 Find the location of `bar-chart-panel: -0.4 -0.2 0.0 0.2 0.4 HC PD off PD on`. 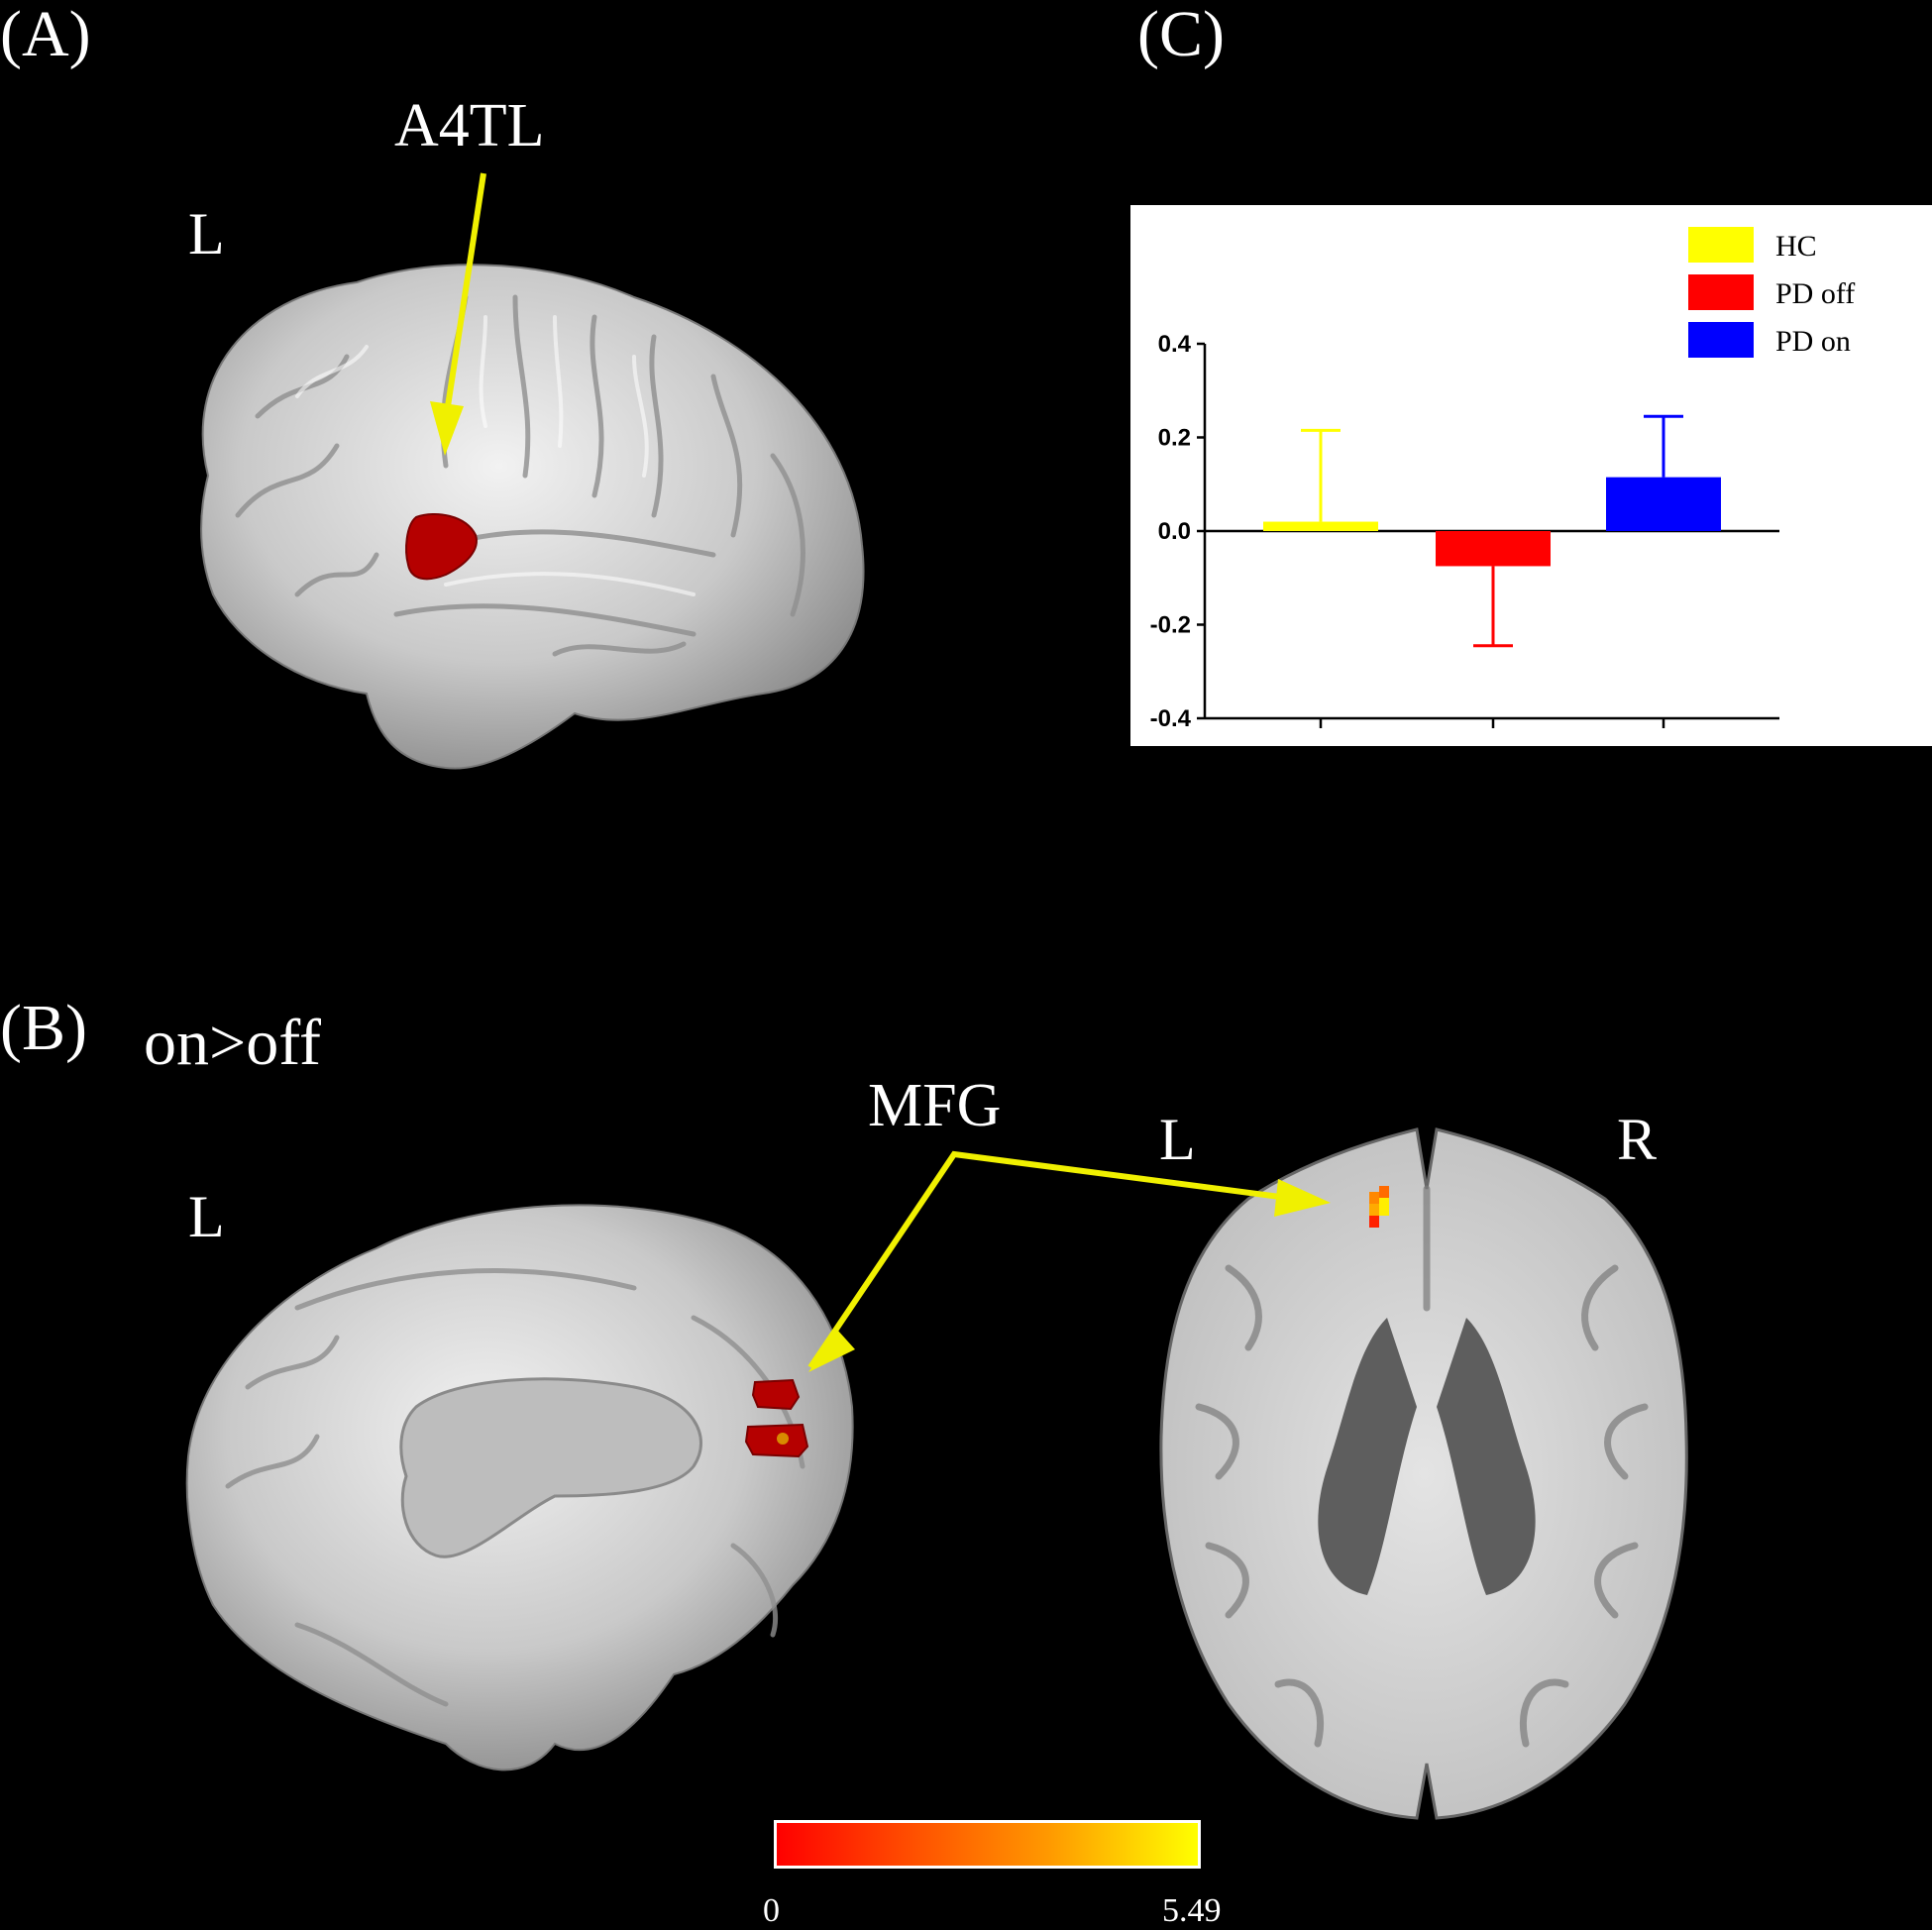

bar-chart-panel: -0.4 -0.2 0.0 0.2 0.4 HC PD off PD on is located at coordinates (1531, 475).